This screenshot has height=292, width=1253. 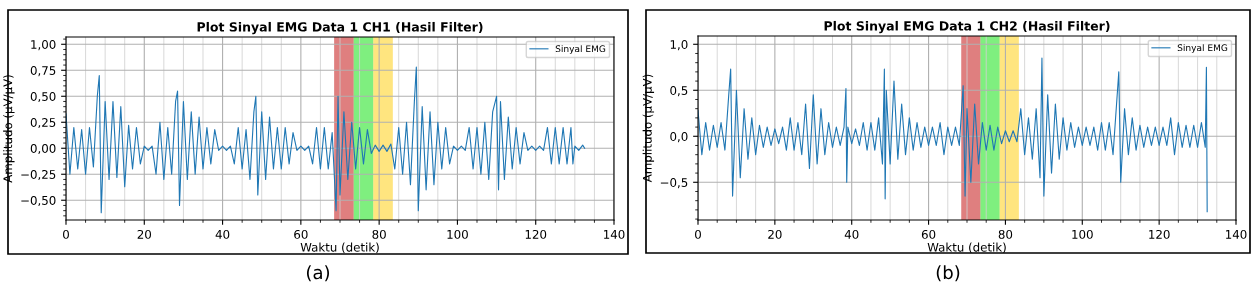 I want to click on y-tick-label: 0,75, so click(x=43, y=71).